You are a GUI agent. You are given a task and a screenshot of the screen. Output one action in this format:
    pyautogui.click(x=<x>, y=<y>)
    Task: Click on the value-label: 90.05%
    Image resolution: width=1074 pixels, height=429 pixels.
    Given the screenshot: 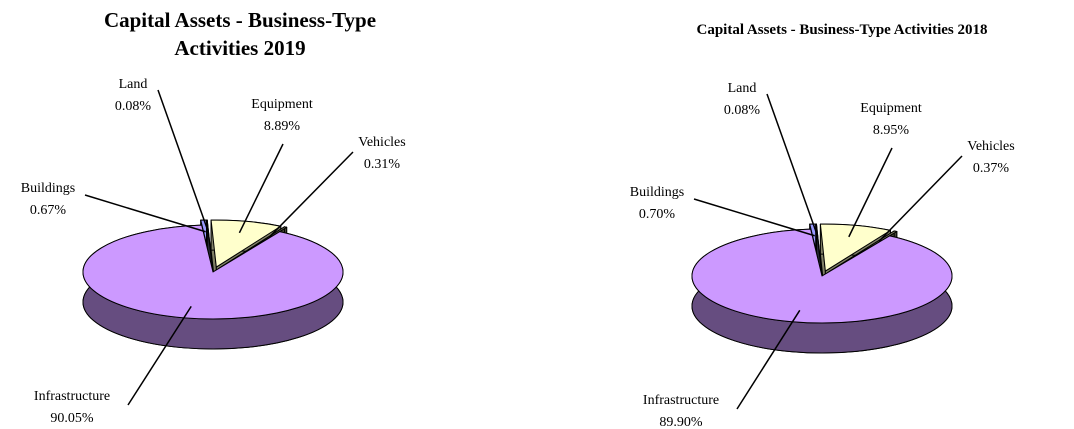 What is the action you would take?
    pyautogui.click(x=72, y=418)
    